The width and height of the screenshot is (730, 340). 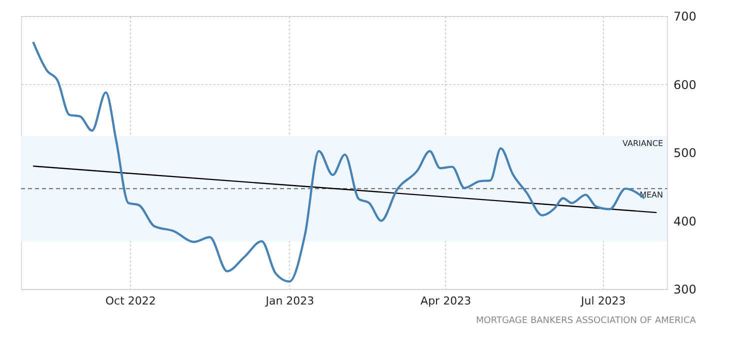 I want to click on x-tick-label: Jul 2023, so click(x=603, y=301).